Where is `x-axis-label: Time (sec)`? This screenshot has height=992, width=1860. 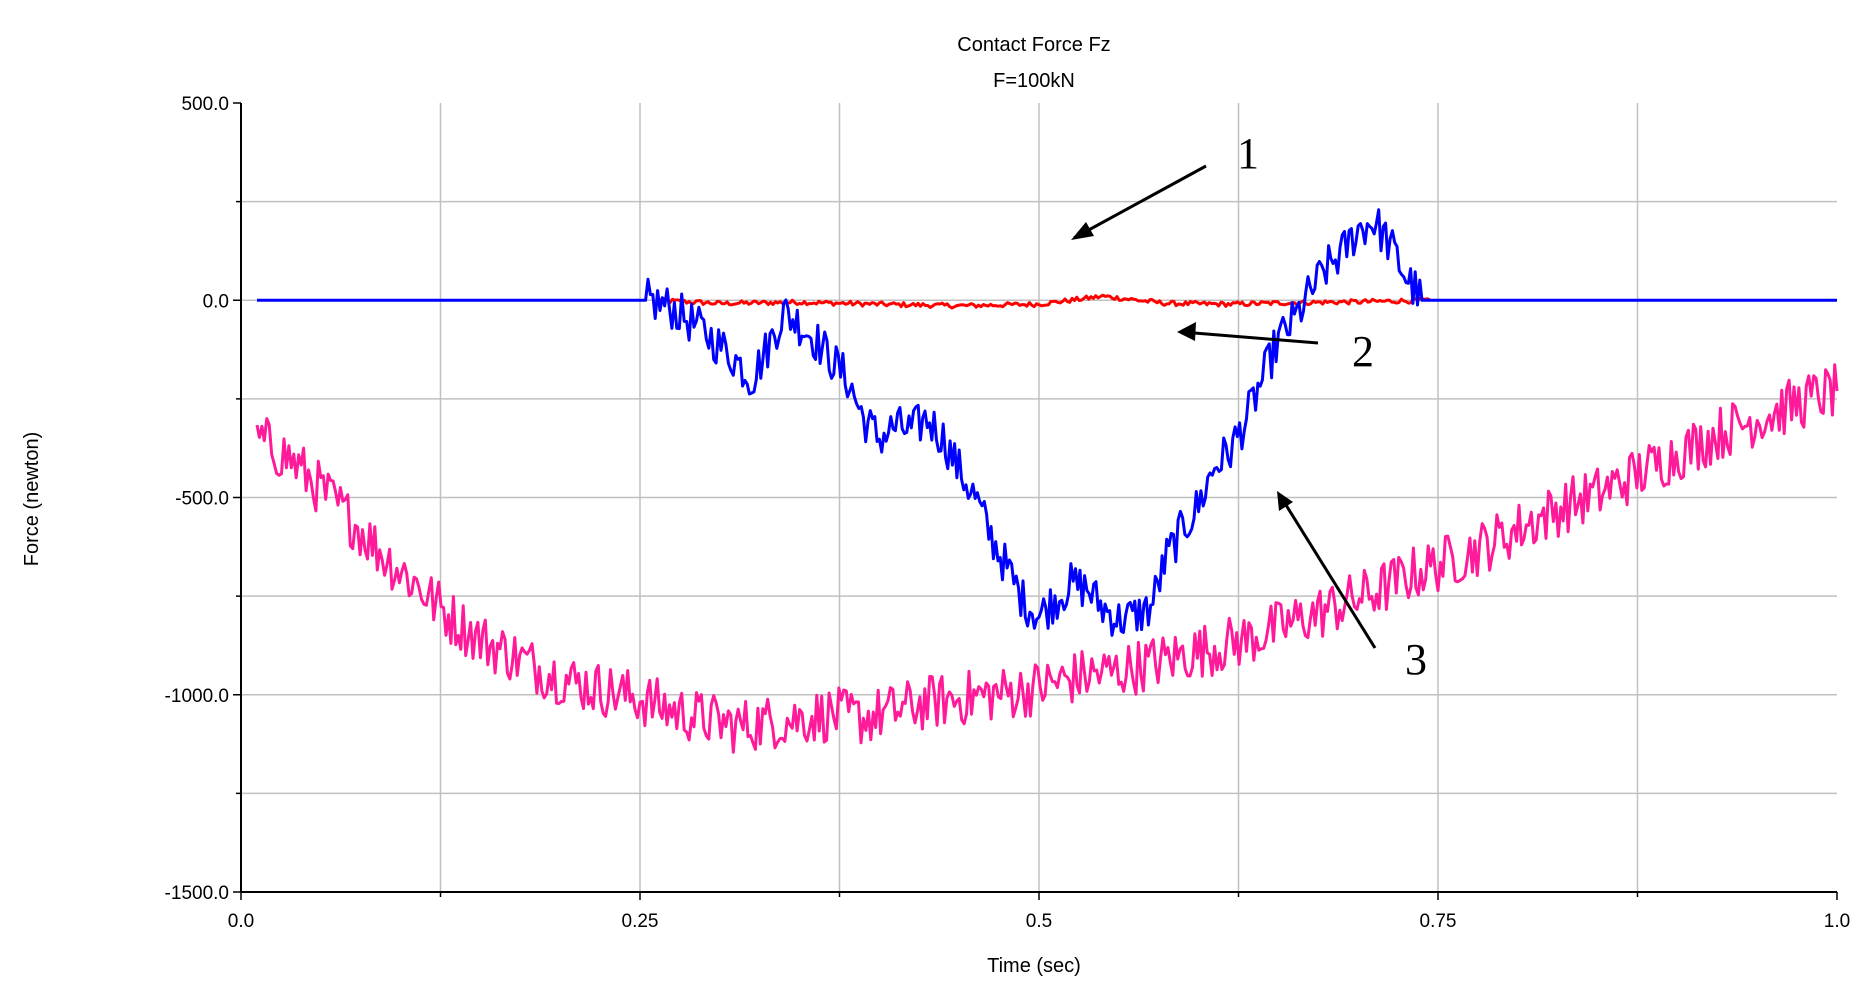 x-axis-label: Time (sec) is located at coordinates (1034, 966).